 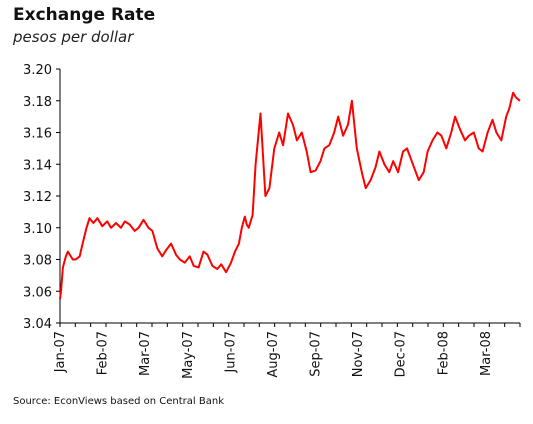 I want to click on chart-title: Exchange Rate, so click(x=84, y=15).